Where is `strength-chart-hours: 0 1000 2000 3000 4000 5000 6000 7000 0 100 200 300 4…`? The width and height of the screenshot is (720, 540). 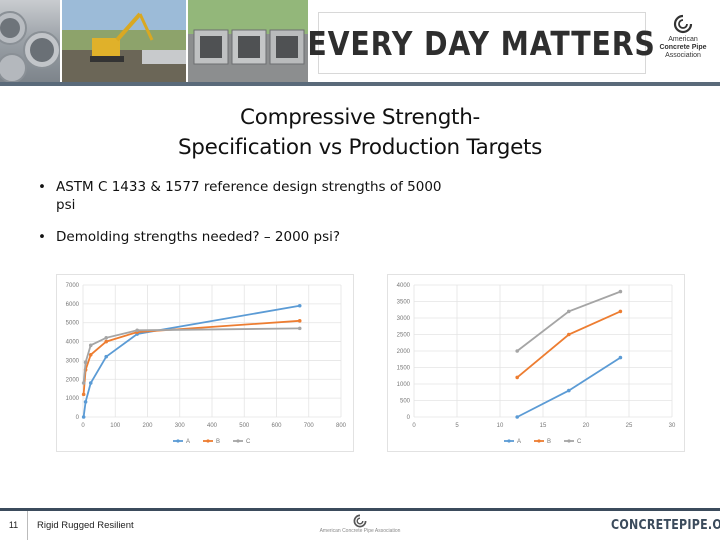 strength-chart-hours: 0 1000 2000 3000 4000 5000 6000 7000 0 100 200 300 4… is located at coordinates (205, 363).